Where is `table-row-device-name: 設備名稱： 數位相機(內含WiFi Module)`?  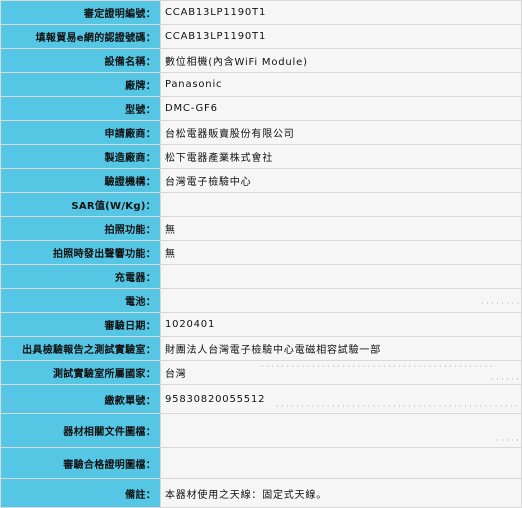
table-row-device-name: 設備名稱： 數位相機(內含WiFi Module) is located at coordinates (261, 60).